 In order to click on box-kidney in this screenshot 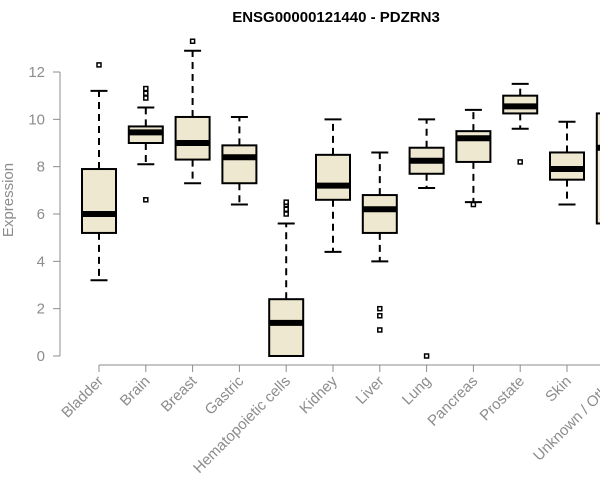, I will do `click(333, 185)`.